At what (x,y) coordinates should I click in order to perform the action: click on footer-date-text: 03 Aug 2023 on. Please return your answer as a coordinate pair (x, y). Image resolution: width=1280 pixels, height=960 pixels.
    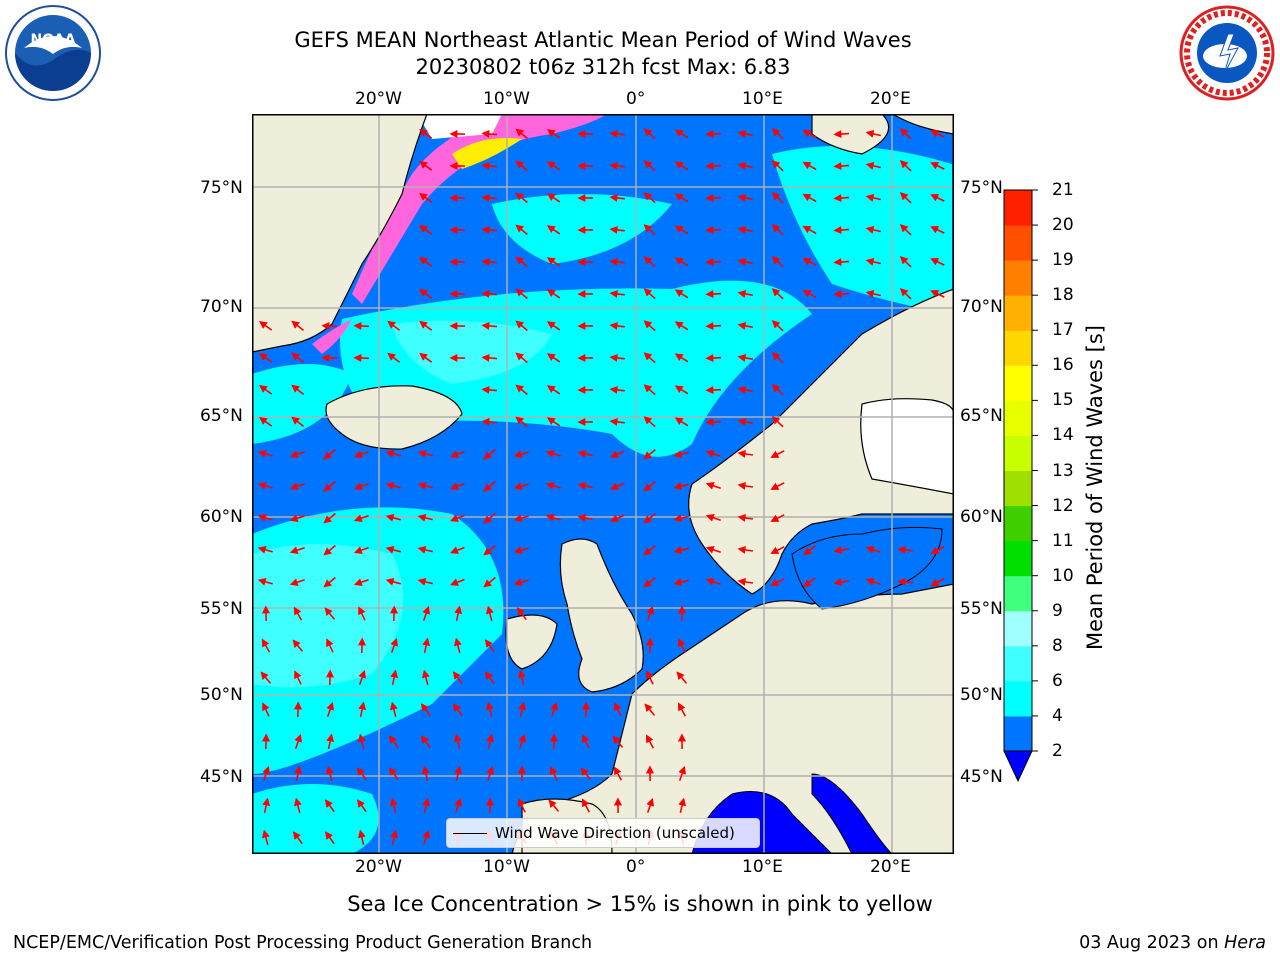
    Looking at the image, I should click on (1149, 943).